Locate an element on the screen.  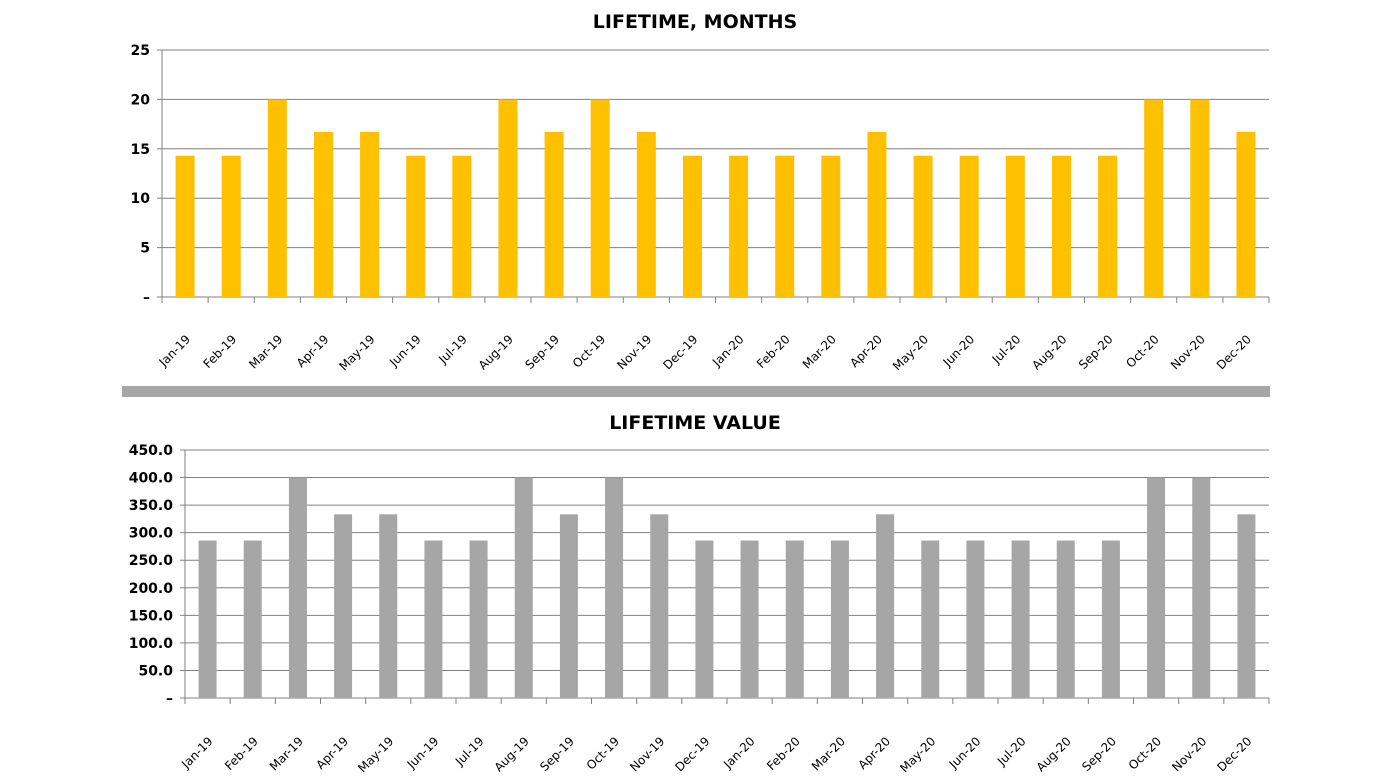
chart-title: LIFETIME, MONTHS is located at coordinates (695, 22).